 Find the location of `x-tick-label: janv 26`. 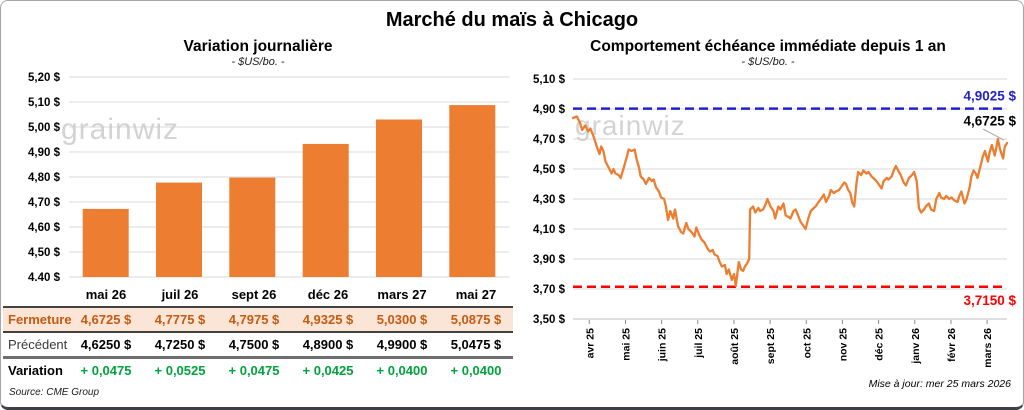

x-tick-label: janv 26 is located at coordinates (916, 346).